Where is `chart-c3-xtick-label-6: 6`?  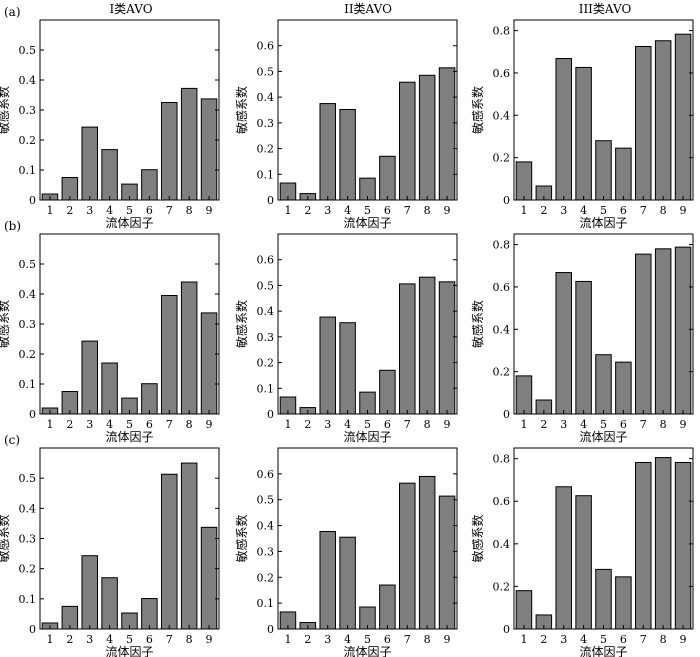
chart-c3-xtick-label-6: 6 is located at coordinates (623, 639).